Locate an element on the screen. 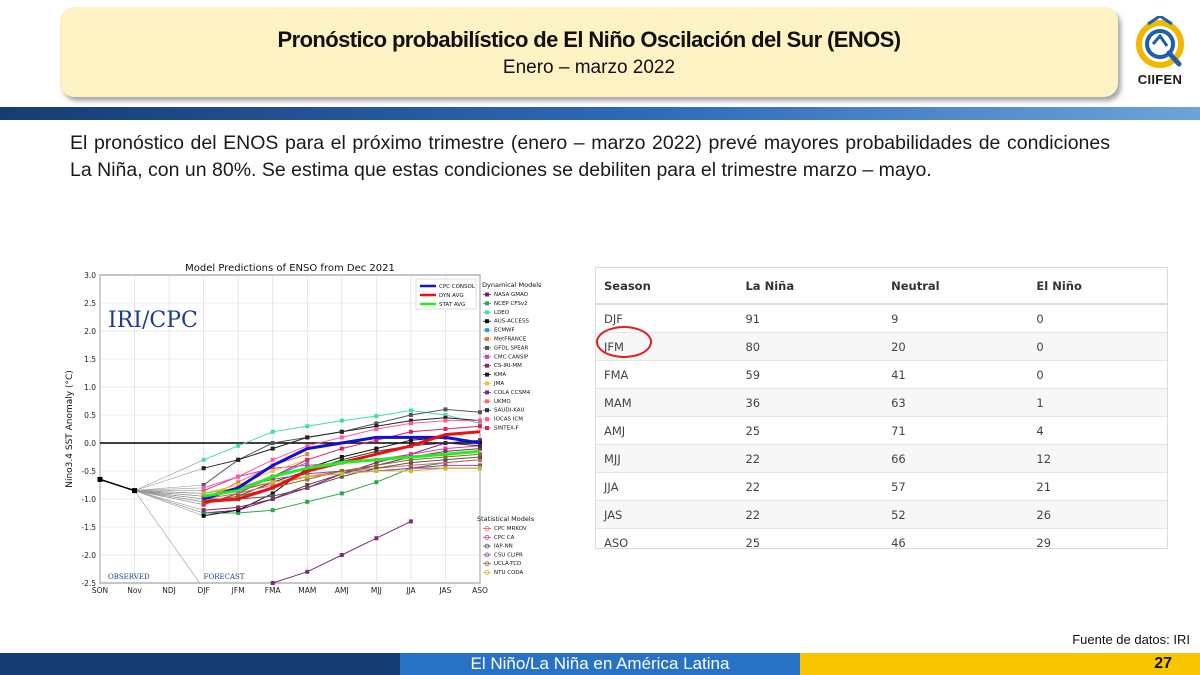  table-cell: 4 is located at coordinates (1097, 430).